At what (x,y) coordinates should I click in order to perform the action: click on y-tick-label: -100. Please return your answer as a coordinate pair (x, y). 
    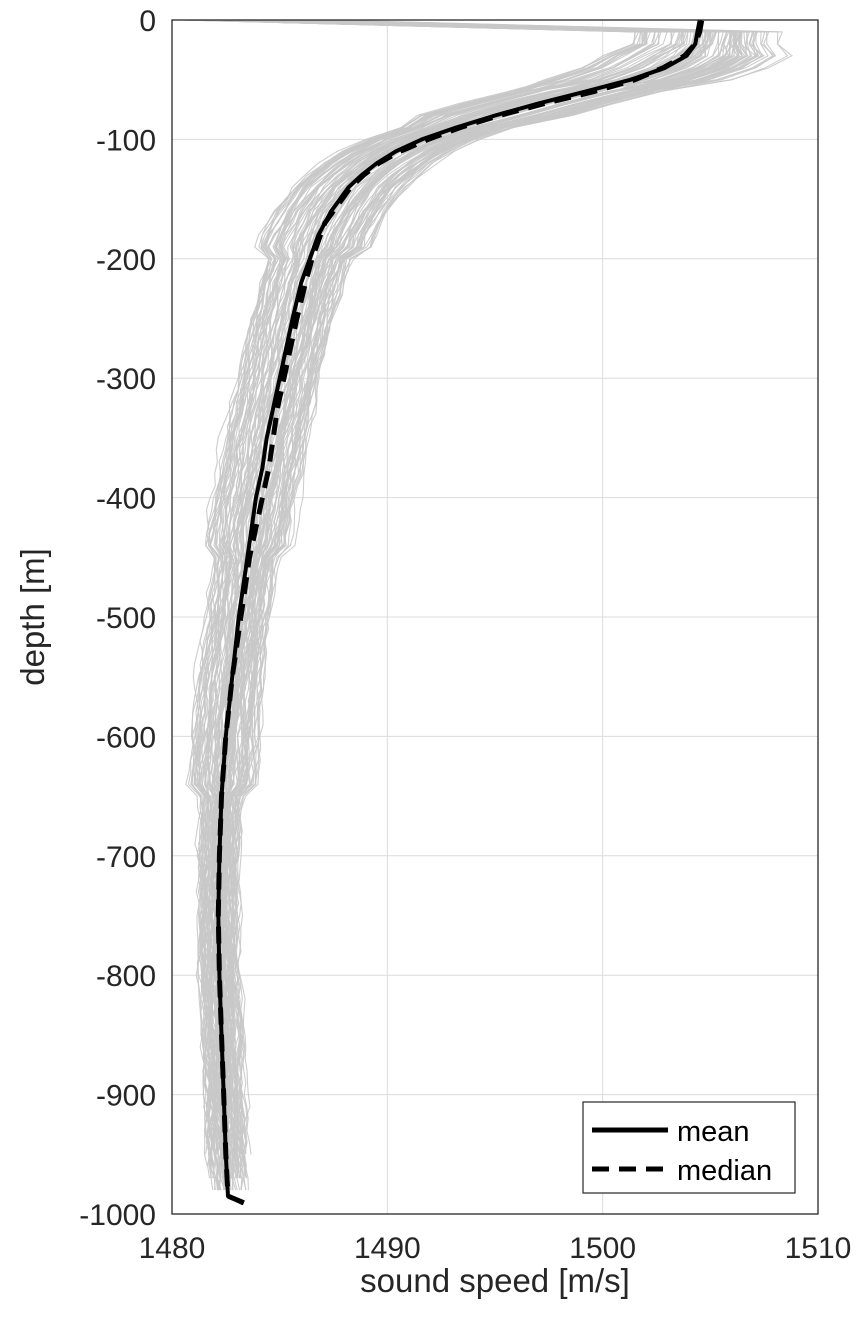
    Looking at the image, I should click on (126, 140).